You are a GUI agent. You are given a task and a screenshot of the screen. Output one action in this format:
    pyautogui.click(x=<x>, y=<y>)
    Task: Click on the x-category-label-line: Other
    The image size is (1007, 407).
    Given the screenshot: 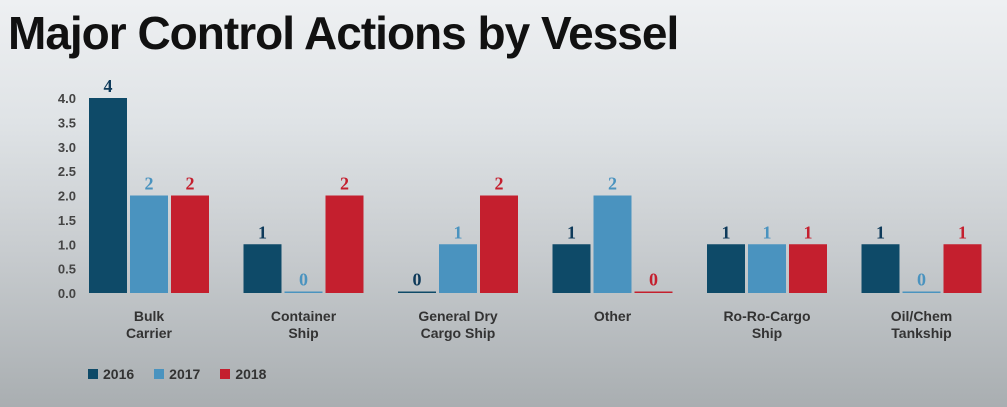 What is the action you would take?
    pyautogui.click(x=613, y=316)
    